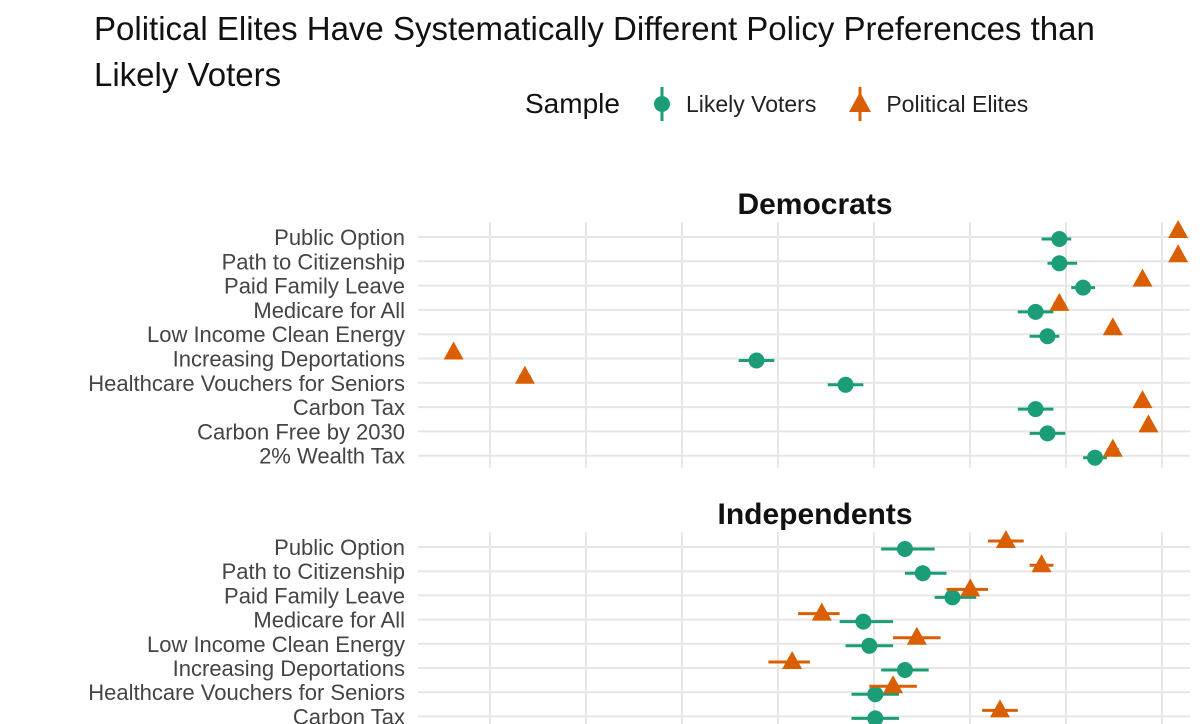 Image resolution: width=1200 pixels, height=724 pixels. What do you see at coordinates (814, 204) in the screenshot?
I see `panel-title: Democrats` at bounding box center [814, 204].